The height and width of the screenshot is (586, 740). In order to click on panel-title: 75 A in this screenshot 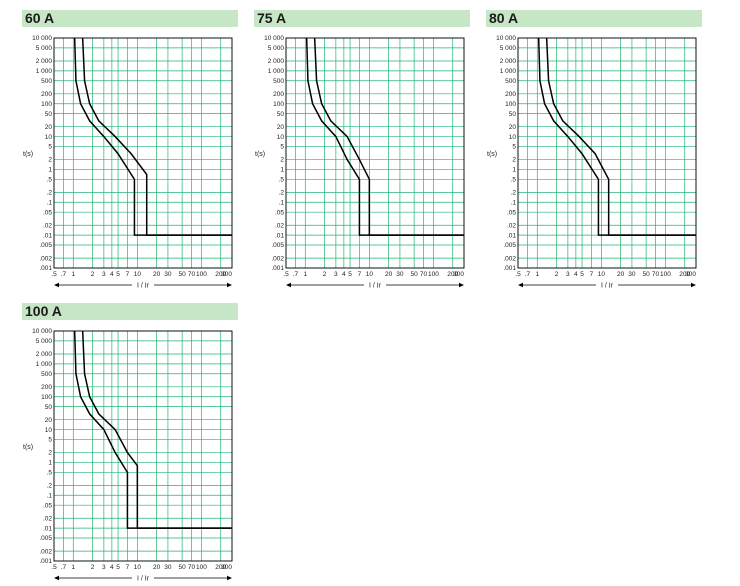, I will do `click(272, 18)`.